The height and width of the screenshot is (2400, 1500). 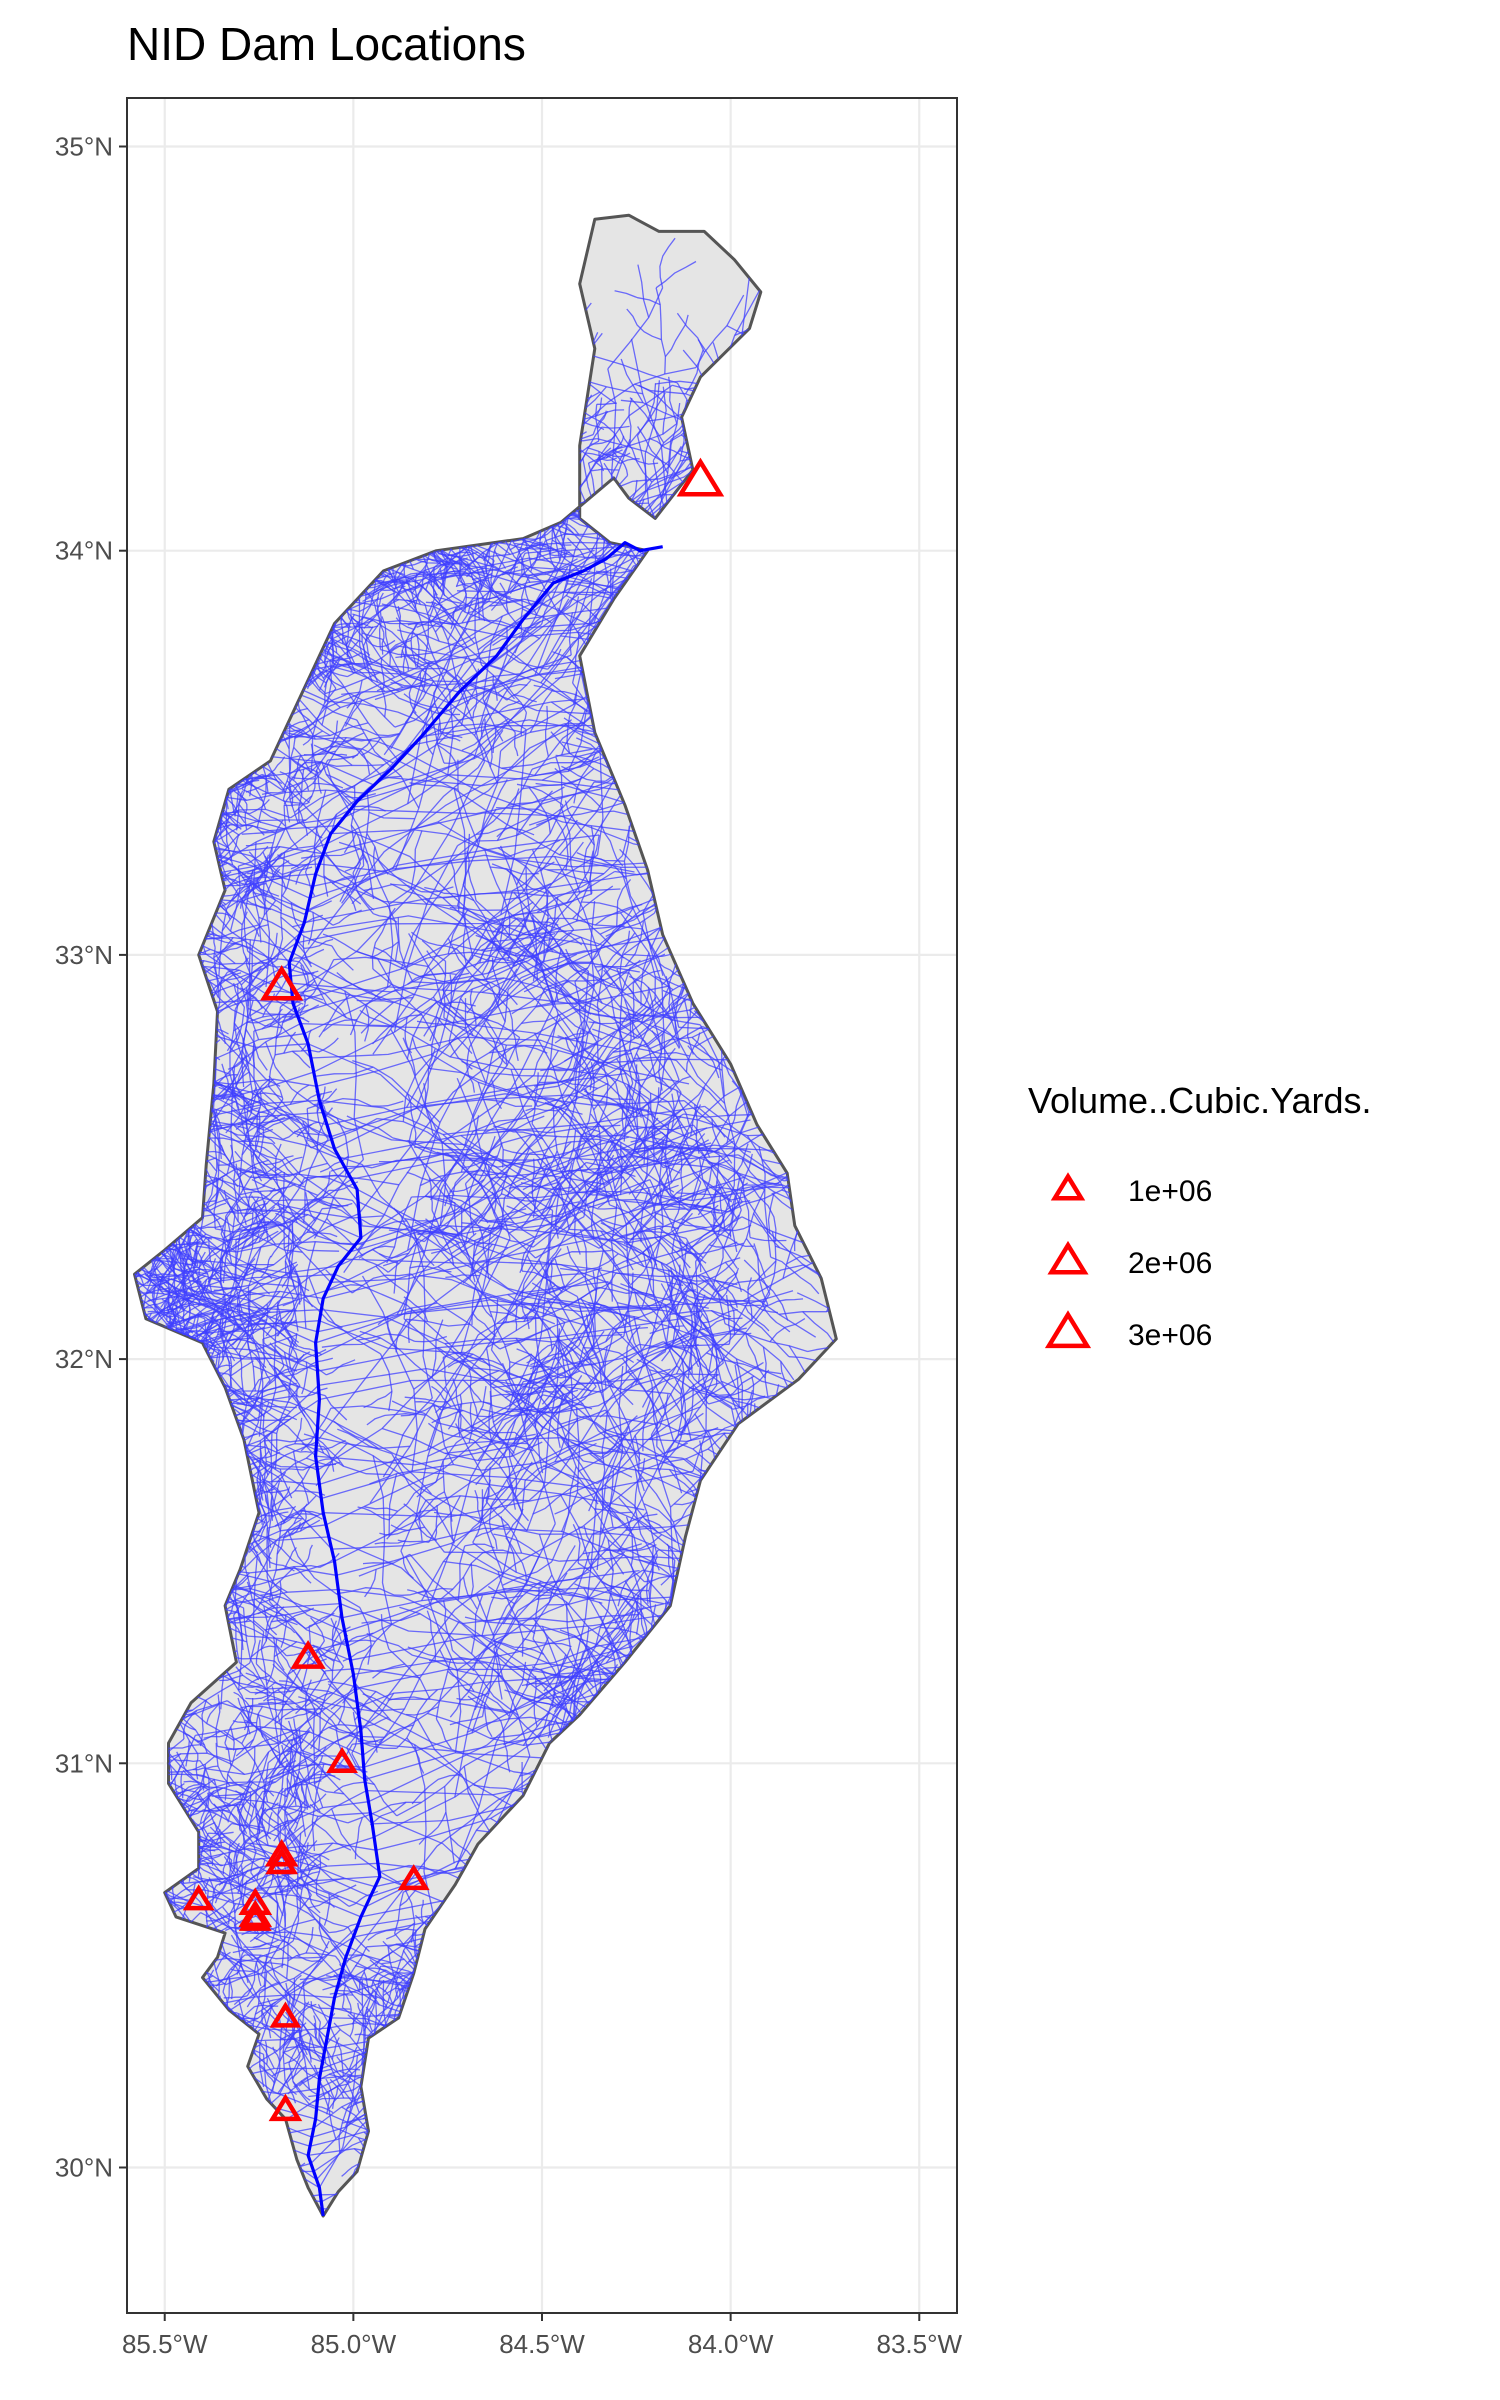 I want to click on map-title: NID Dam Locations, so click(x=326, y=44).